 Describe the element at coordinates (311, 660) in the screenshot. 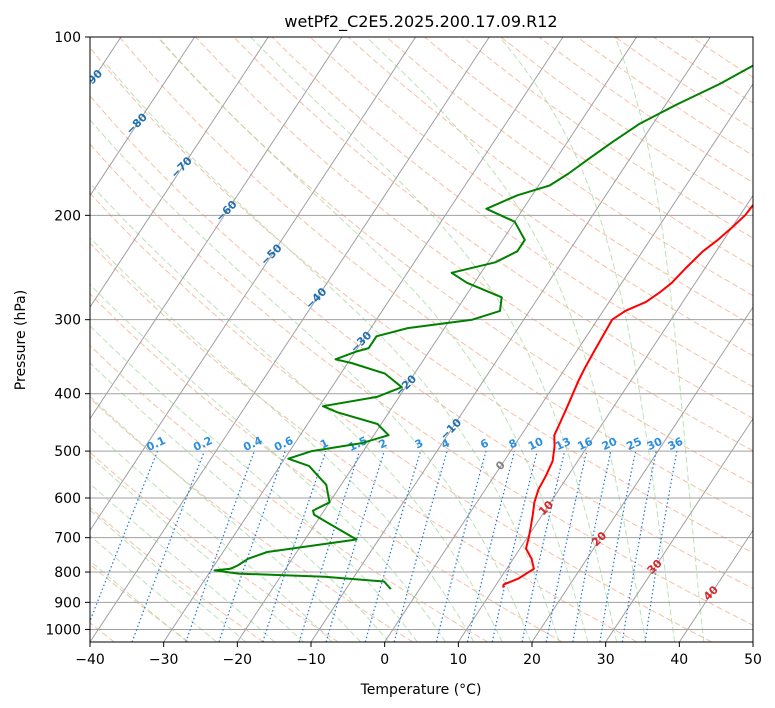

I see `x-tick-label: −10` at that location.